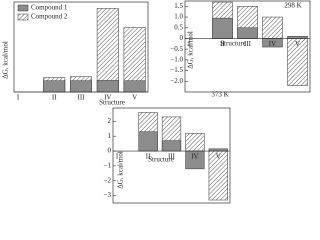 This screenshot has width=320, height=240. What do you see at coordinates (110, 121) in the screenshot?
I see `y-tick-label: 2` at bounding box center [110, 121].